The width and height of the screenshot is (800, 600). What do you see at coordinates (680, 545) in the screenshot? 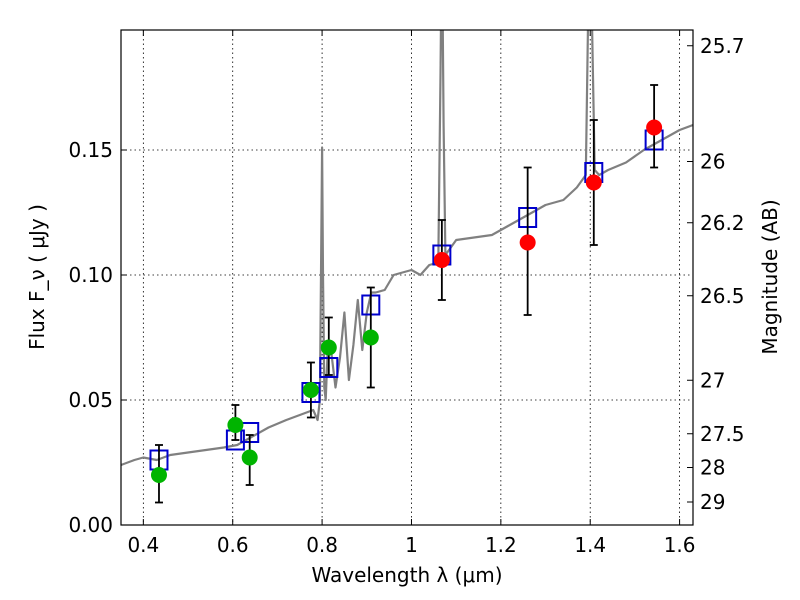
I see `x-tick-label: 1.6` at bounding box center [680, 545].